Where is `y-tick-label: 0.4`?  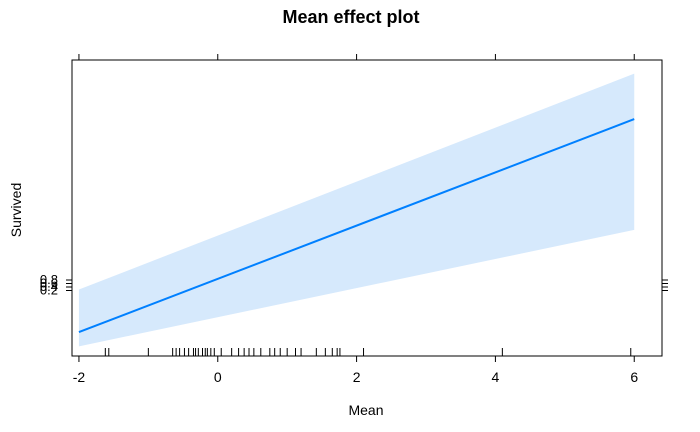
y-tick-label: 0.4 is located at coordinates (49, 286).